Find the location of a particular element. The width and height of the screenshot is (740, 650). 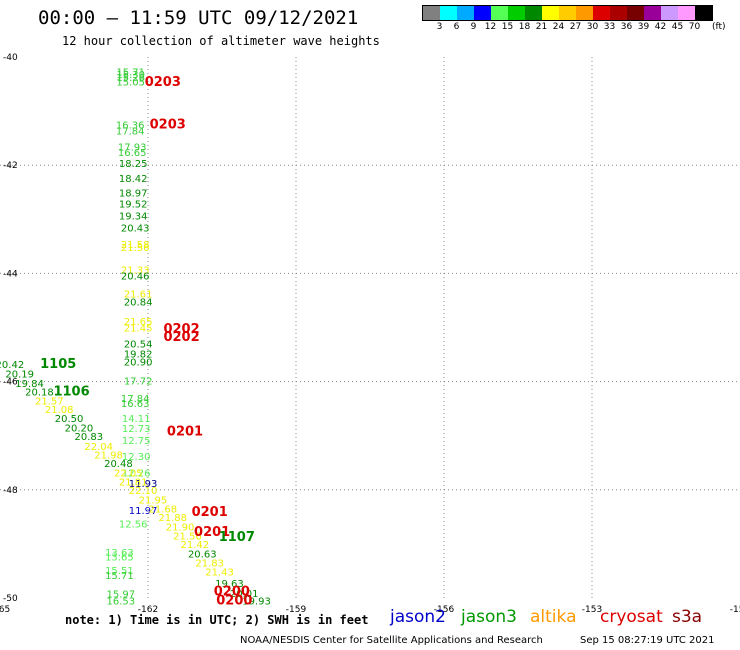

wave-height-label: 12.26 is located at coordinates (136, 473).